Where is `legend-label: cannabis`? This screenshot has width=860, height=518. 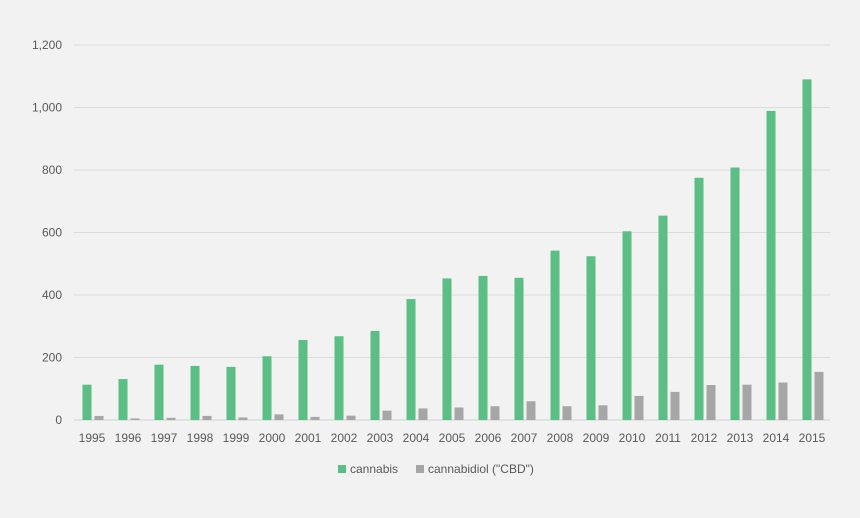 legend-label: cannabis is located at coordinates (374, 469).